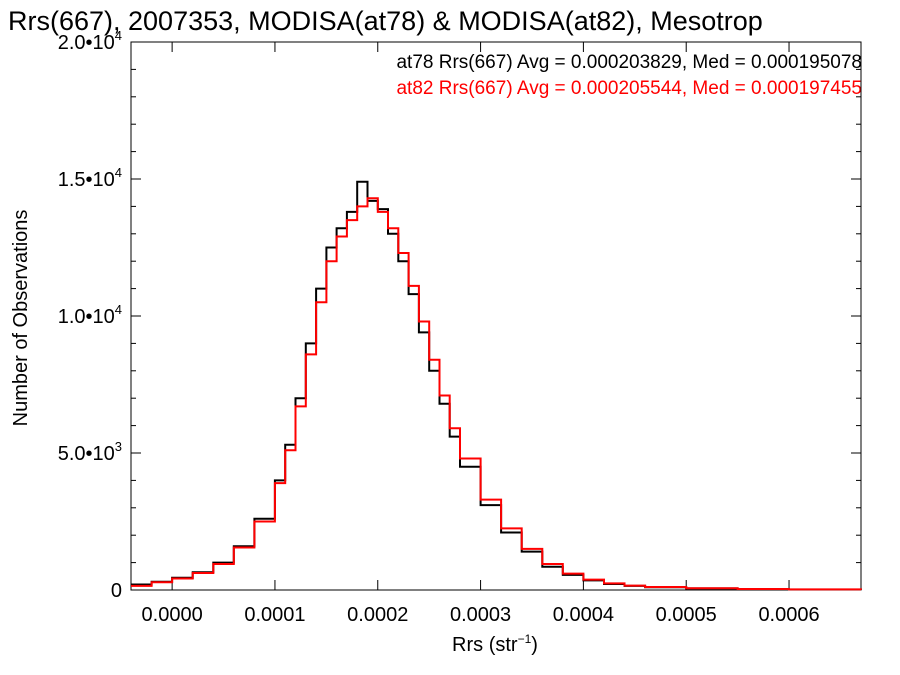 The image size is (900, 675). I want to click on y-tick-label: 5.0•103, so click(90, 452).